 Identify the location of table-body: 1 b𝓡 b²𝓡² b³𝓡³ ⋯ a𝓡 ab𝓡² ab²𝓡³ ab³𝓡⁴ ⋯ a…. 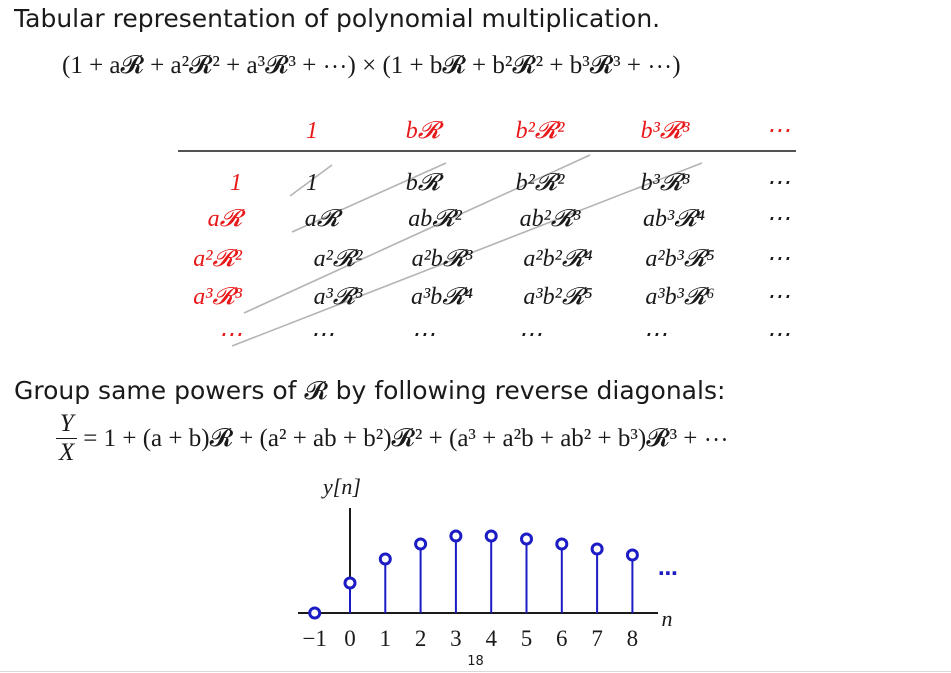
(547, 259).